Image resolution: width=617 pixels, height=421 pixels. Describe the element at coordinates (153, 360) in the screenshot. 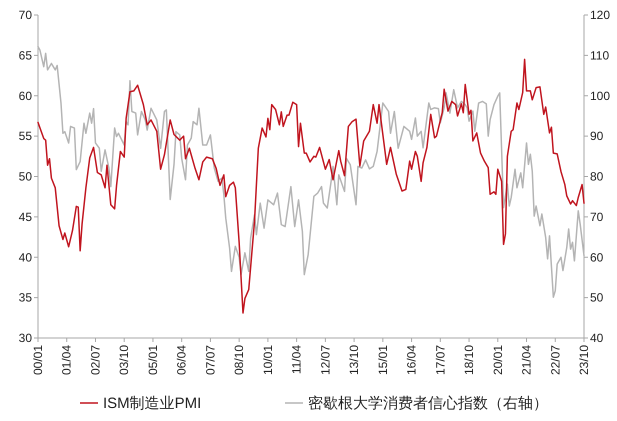

I see `x-tick-label: 05/01` at that location.